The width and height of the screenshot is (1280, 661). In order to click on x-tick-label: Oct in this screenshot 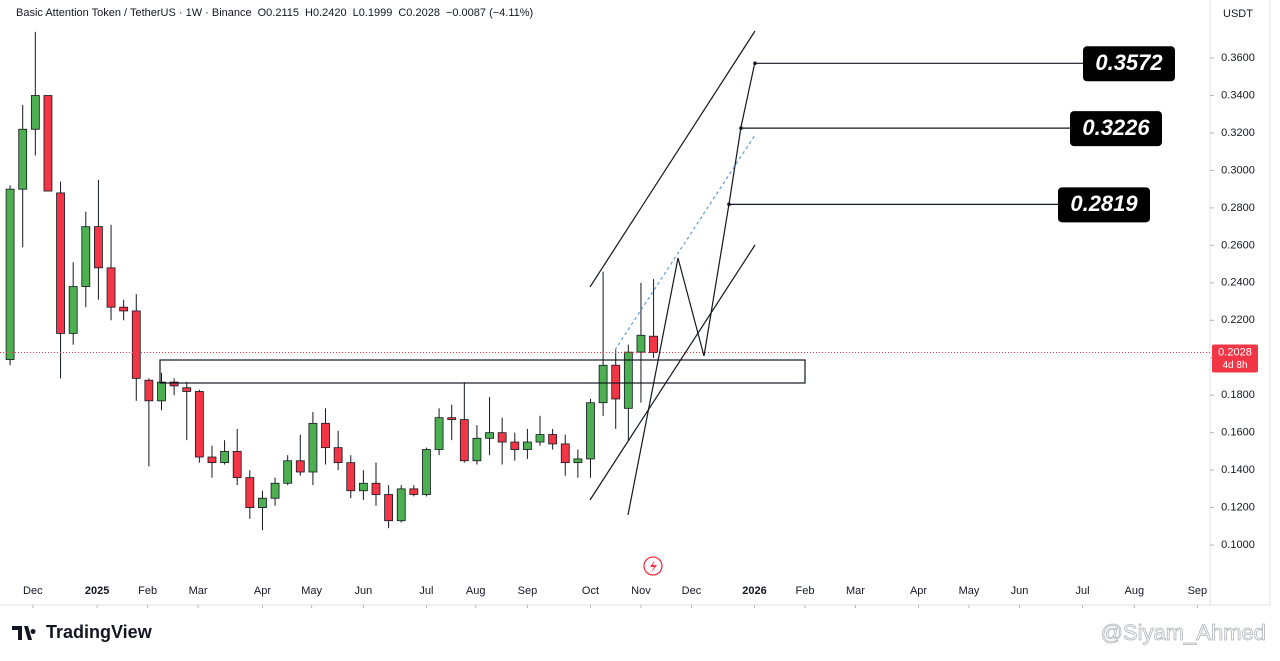, I will do `click(590, 591)`.